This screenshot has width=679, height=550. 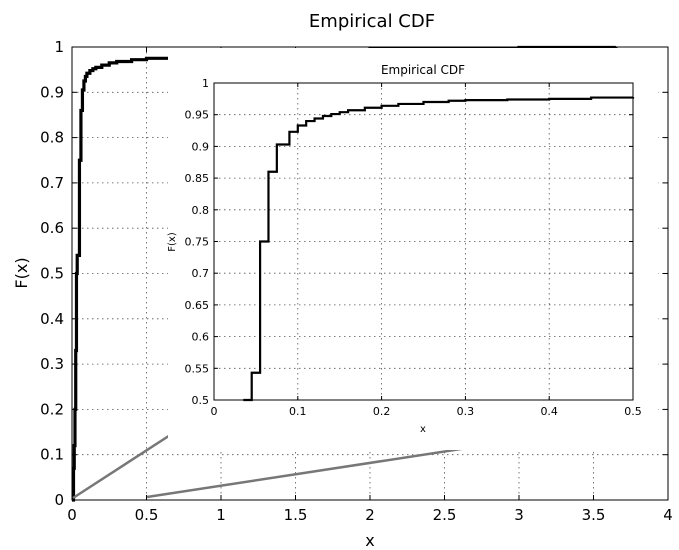 What do you see at coordinates (423, 70) in the screenshot?
I see `inset-chart-title: Empirical CDF` at bounding box center [423, 70].